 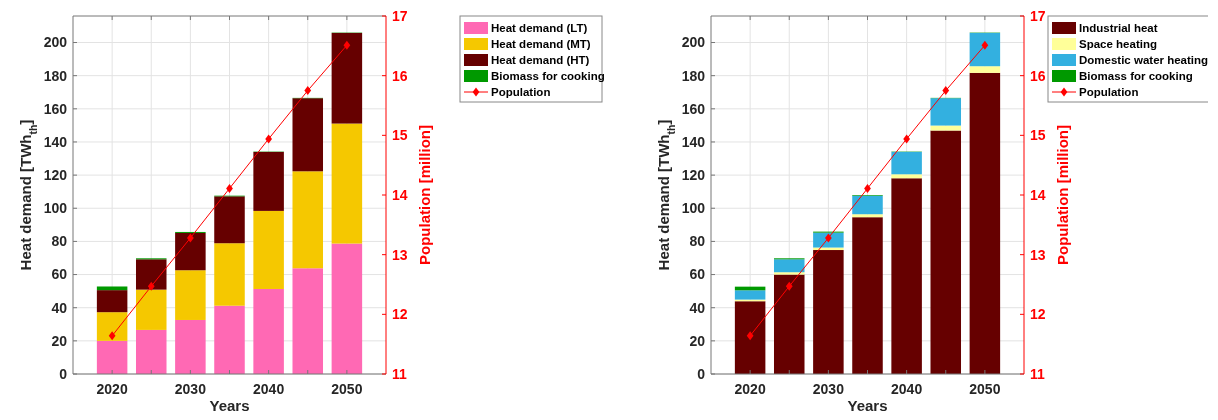 I want to click on legend-label: Industrial heat, so click(x=1118, y=28).